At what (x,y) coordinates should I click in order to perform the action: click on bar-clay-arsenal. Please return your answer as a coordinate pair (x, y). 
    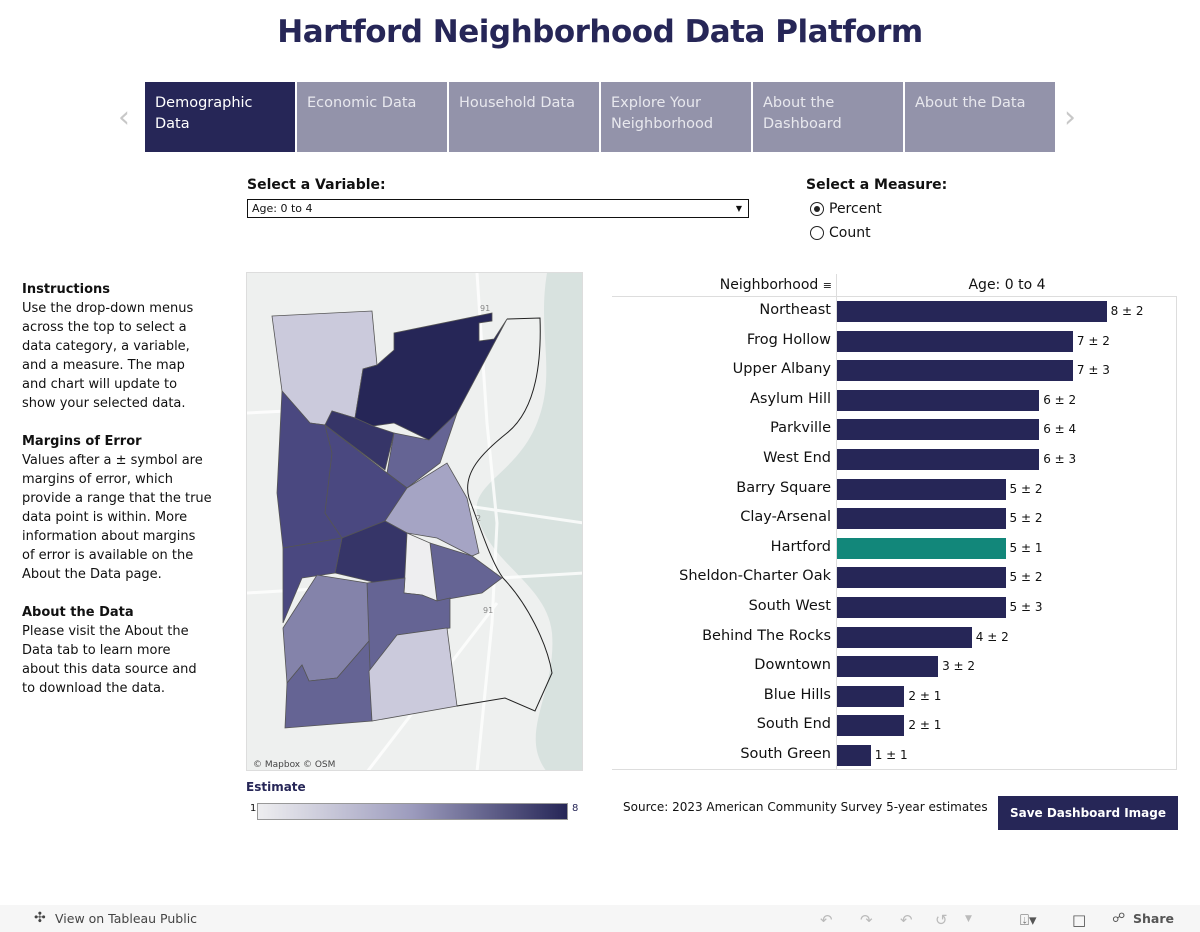
    Looking at the image, I should click on (921, 519).